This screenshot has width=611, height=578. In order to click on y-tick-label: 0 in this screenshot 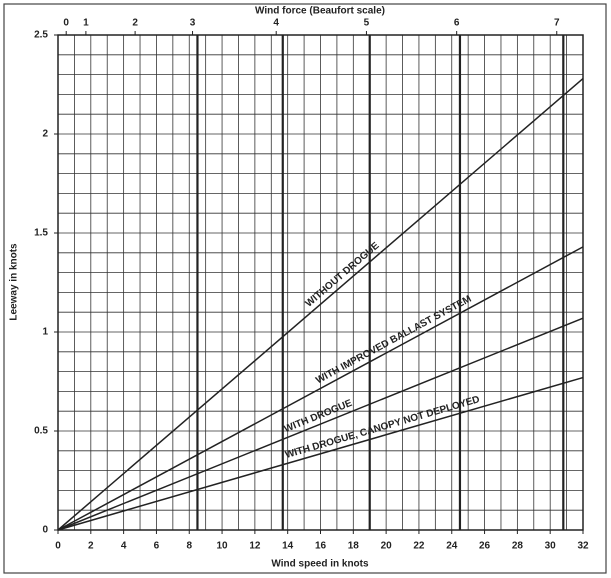, I will do `click(45, 530)`.